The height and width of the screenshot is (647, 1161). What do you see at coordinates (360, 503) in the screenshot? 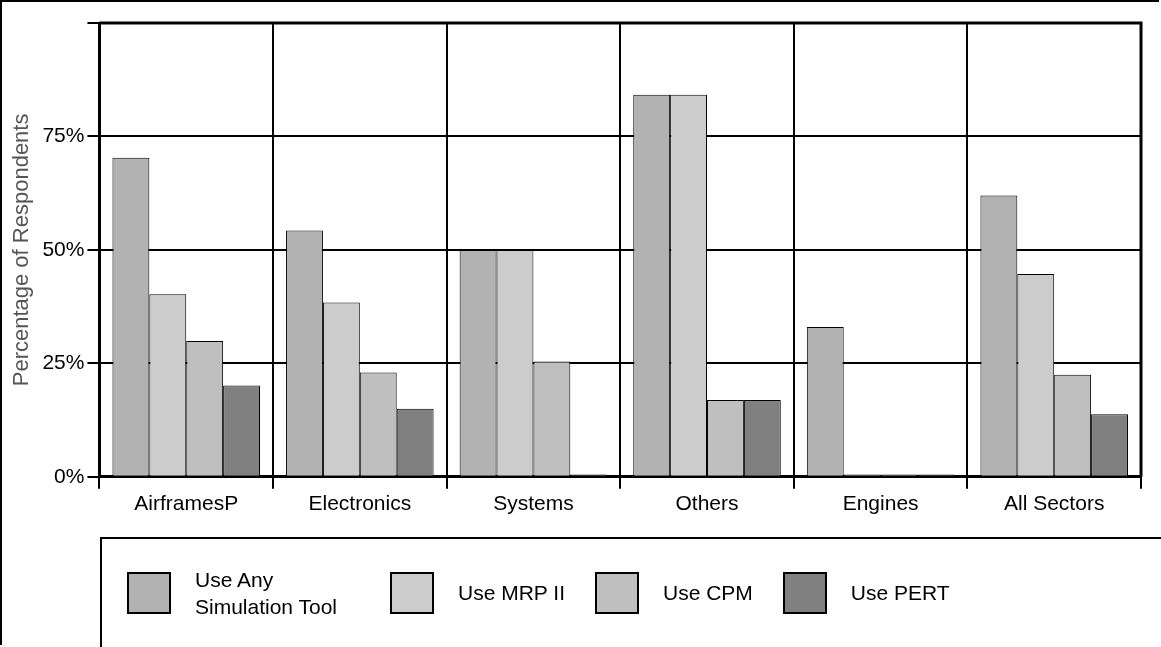
I see `x-tick-label: Electronics` at bounding box center [360, 503].